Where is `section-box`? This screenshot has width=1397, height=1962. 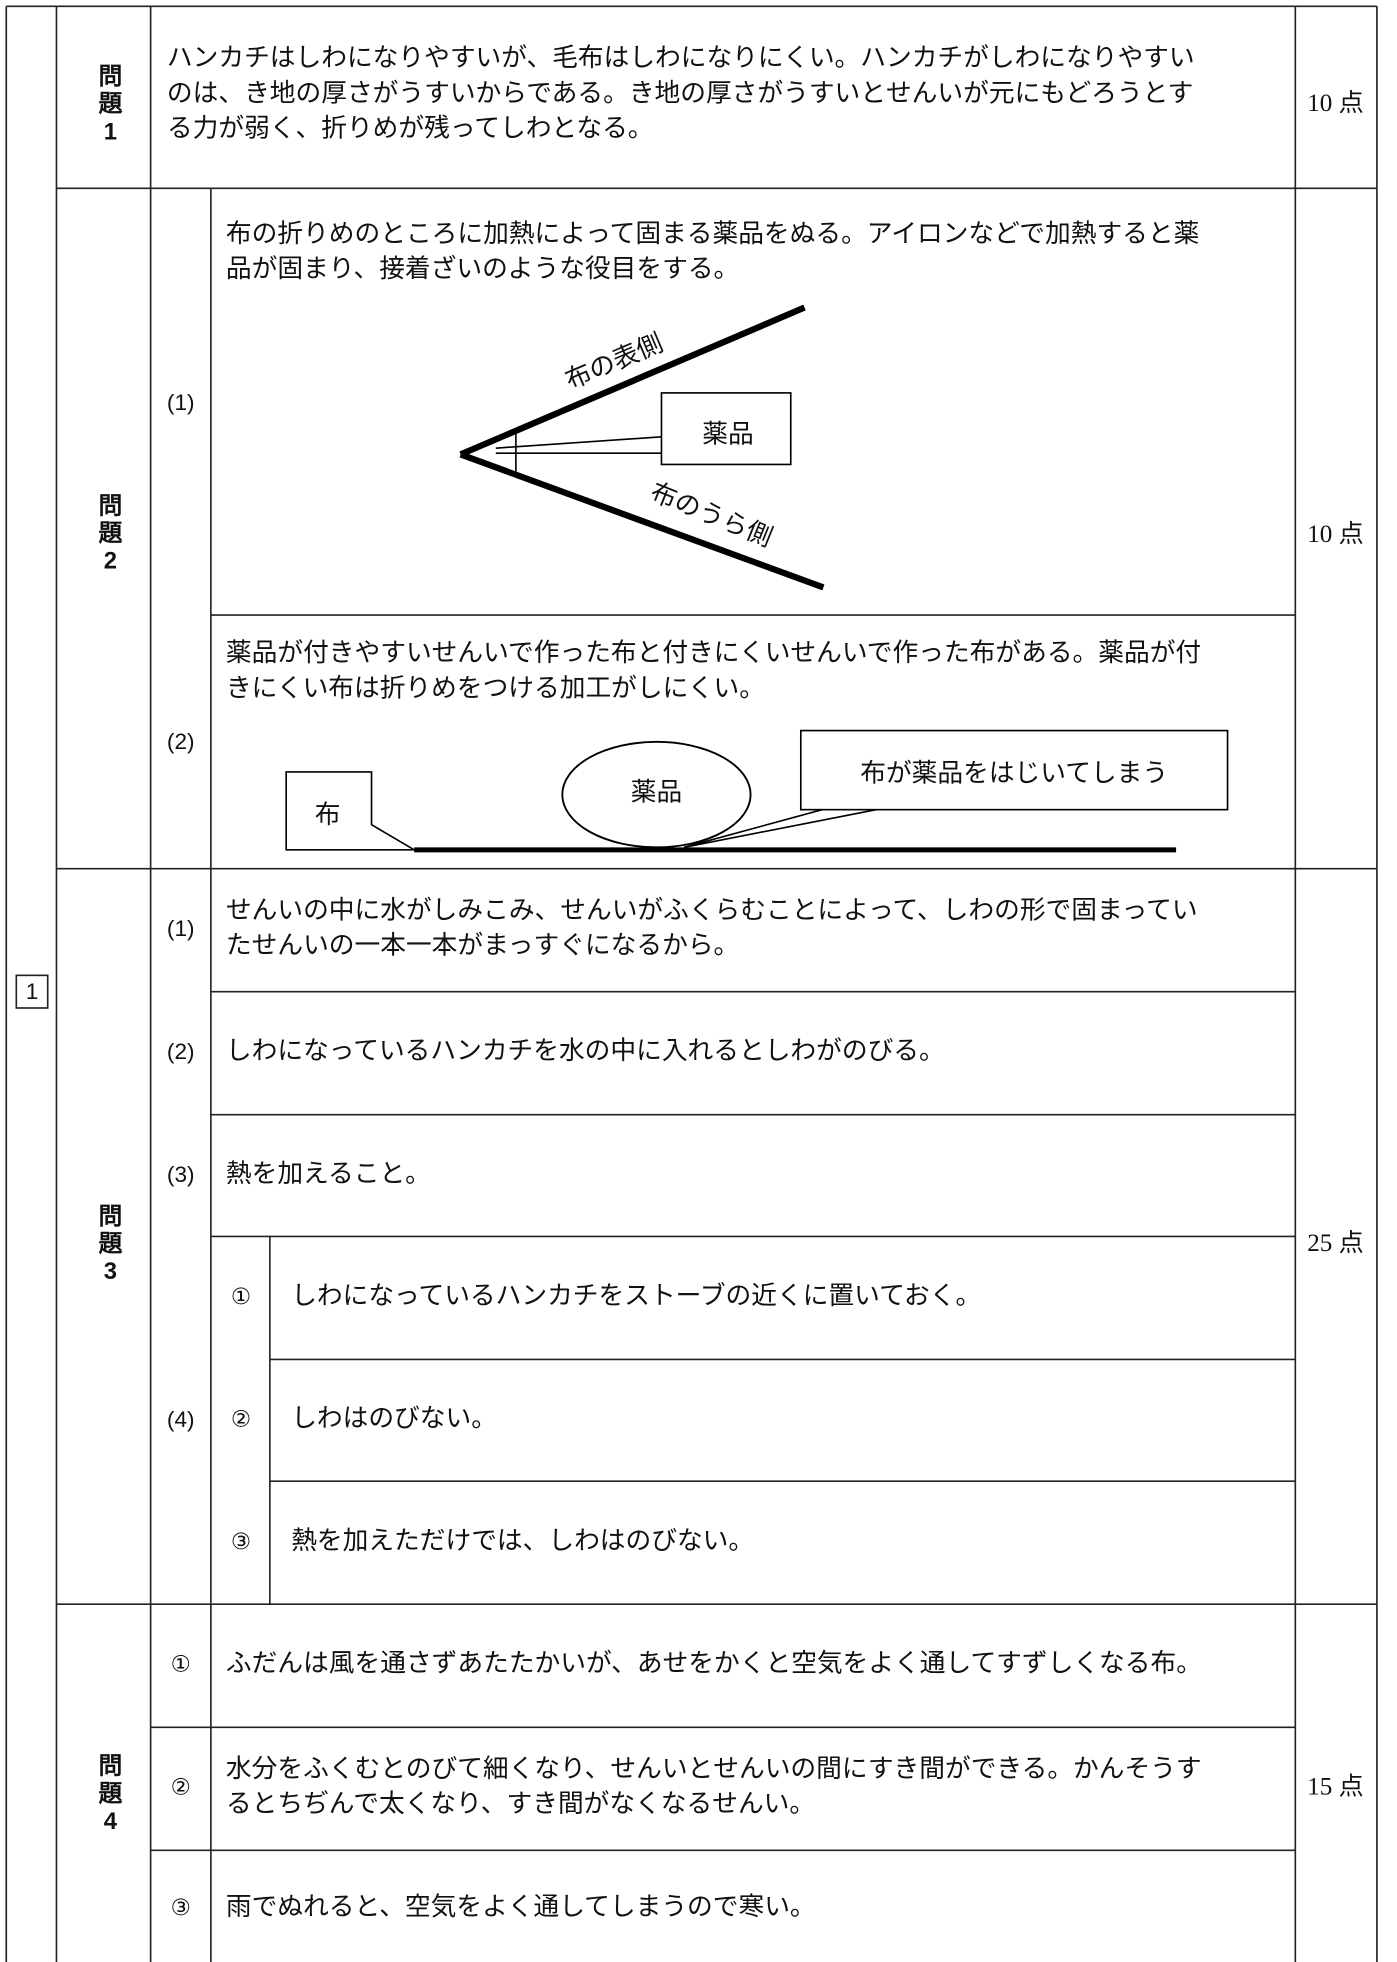
section-box is located at coordinates (32, 991).